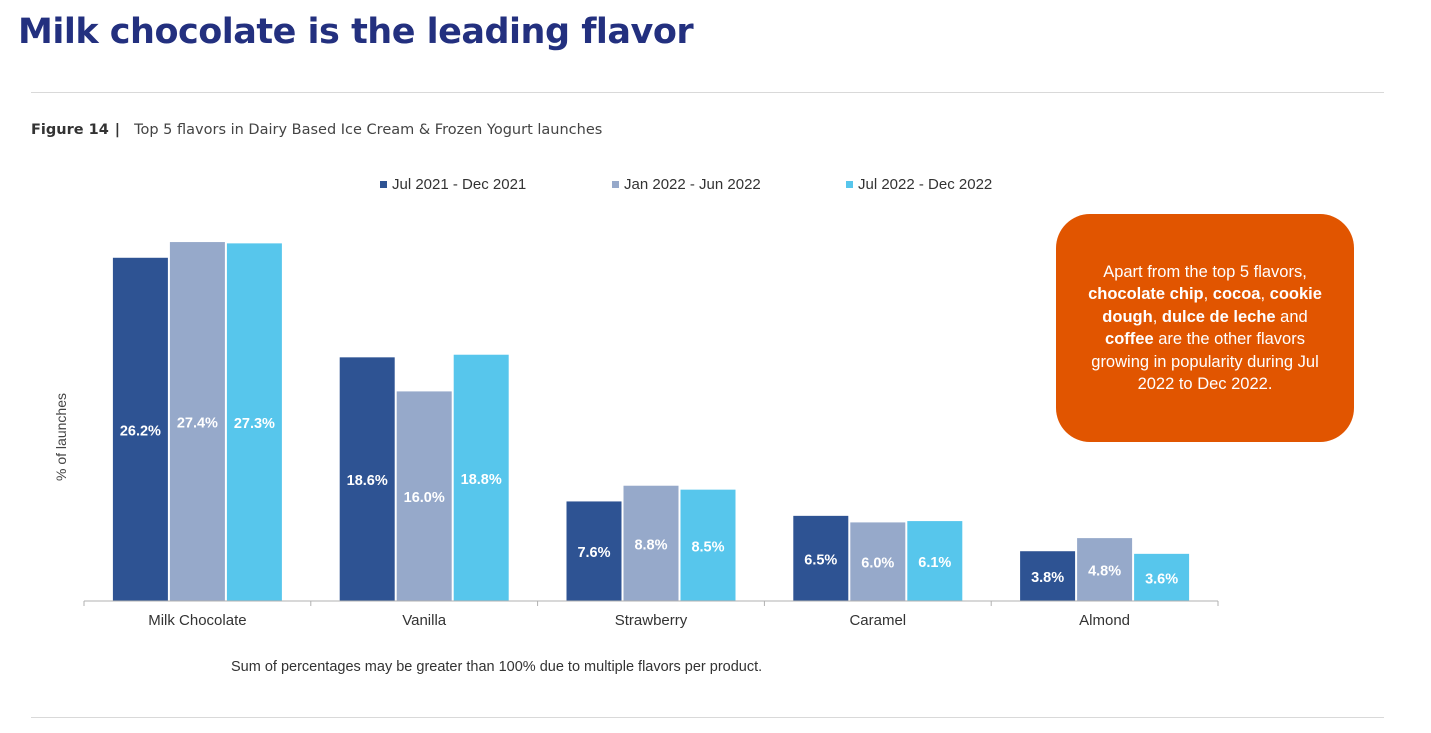  I want to click on data-label-strawberry-series-3: 8.5%, so click(707, 547).